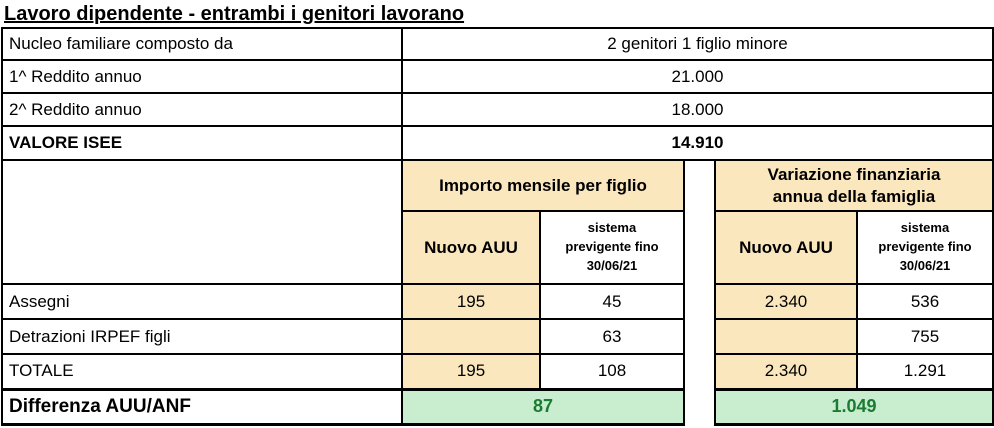 This screenshot has width=994, height=428. Describe the element at coordinates (697, 143) in the screenshot. I see `info-value-isee: 14.910` at that location.